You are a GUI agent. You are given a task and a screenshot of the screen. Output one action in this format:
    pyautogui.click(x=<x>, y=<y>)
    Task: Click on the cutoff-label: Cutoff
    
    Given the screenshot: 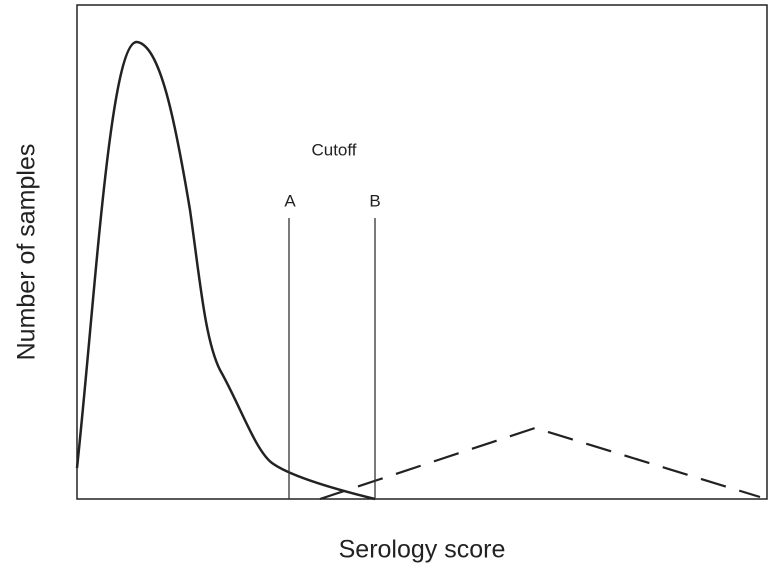 What is the action you would take?
    pyautogui.click(x=333, y=149)
    